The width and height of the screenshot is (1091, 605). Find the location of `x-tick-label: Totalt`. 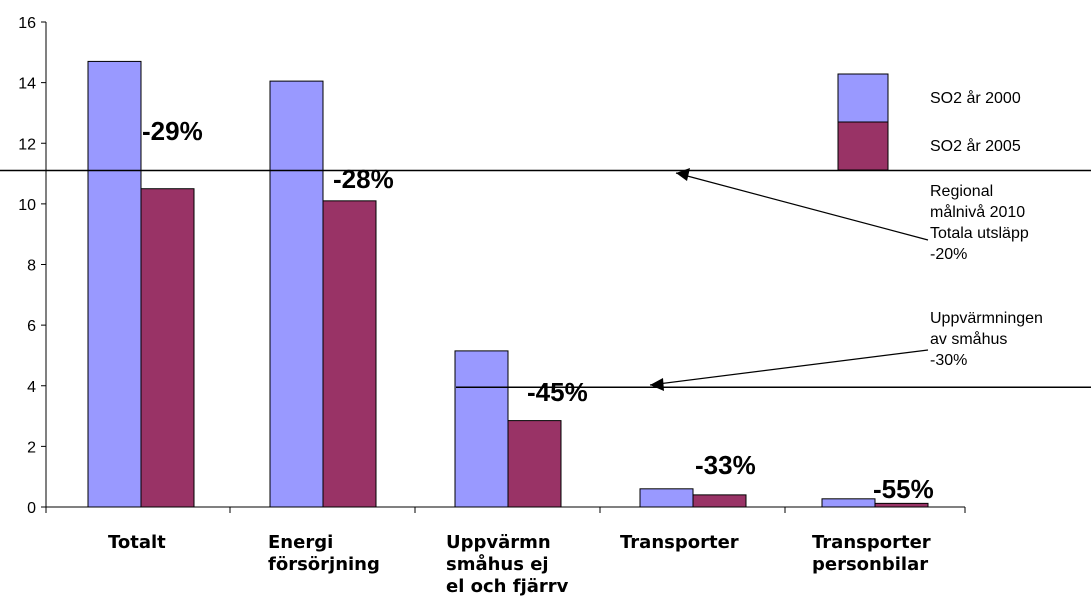

x-tick-label: Totalt is located at coordinates (137, 542).